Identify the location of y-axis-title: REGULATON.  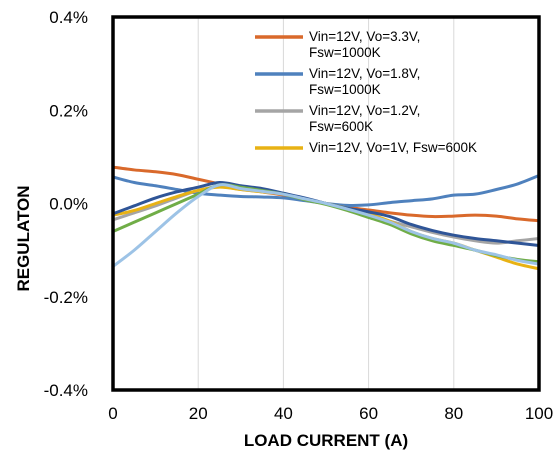
(23, 238).